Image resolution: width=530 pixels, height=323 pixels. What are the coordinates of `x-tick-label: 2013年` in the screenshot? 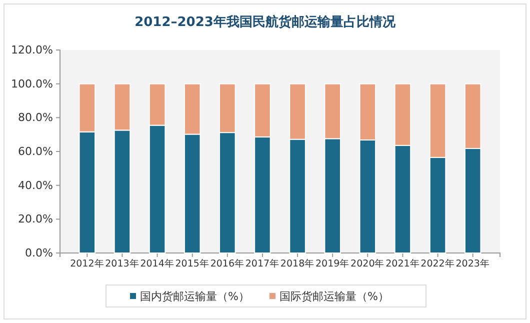 It's located at (122, 264).